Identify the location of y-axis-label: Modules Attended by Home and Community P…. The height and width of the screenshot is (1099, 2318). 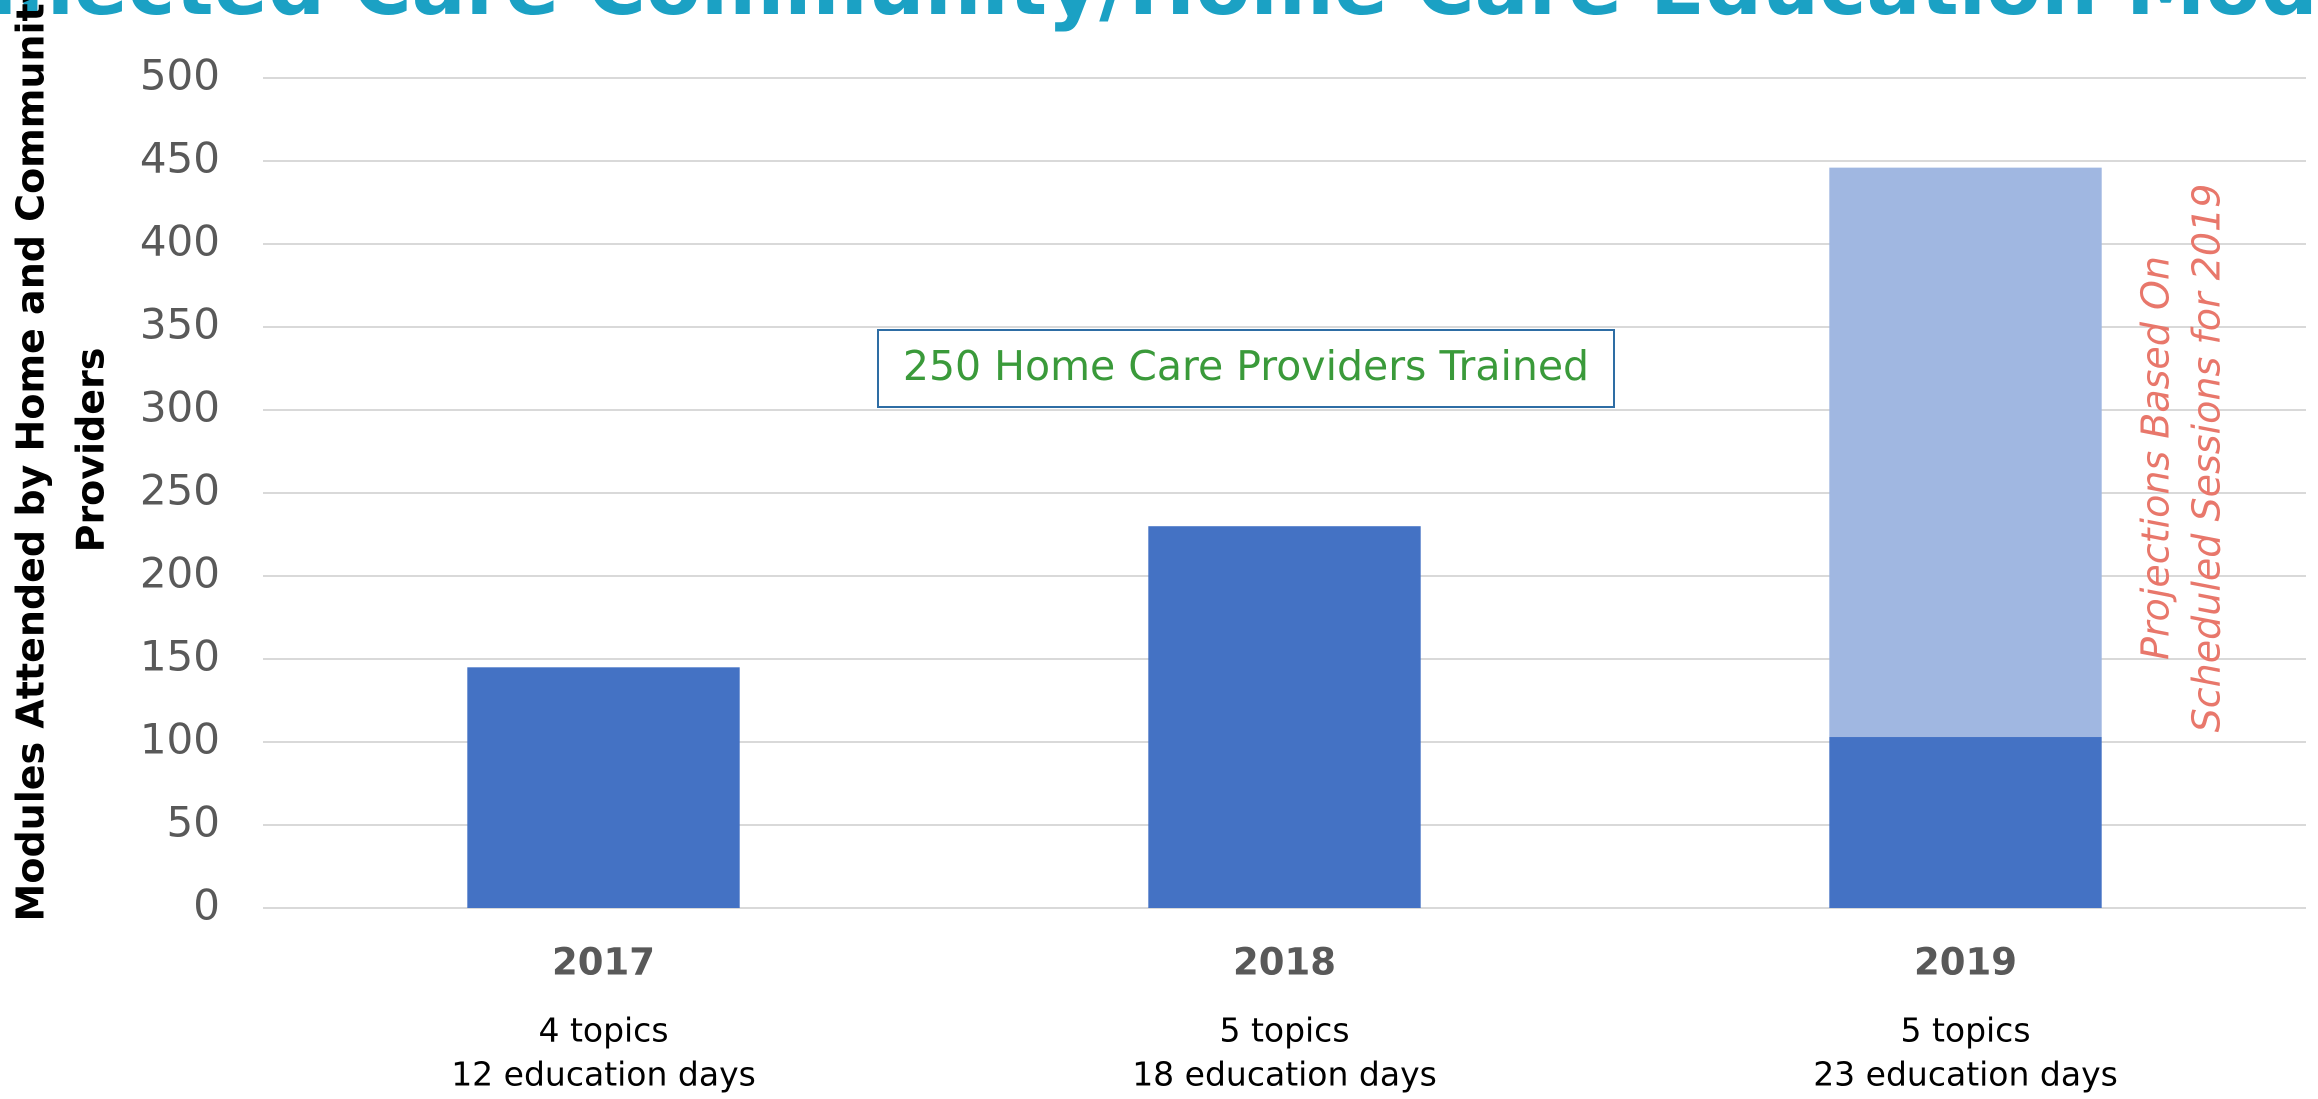
(61, 460).